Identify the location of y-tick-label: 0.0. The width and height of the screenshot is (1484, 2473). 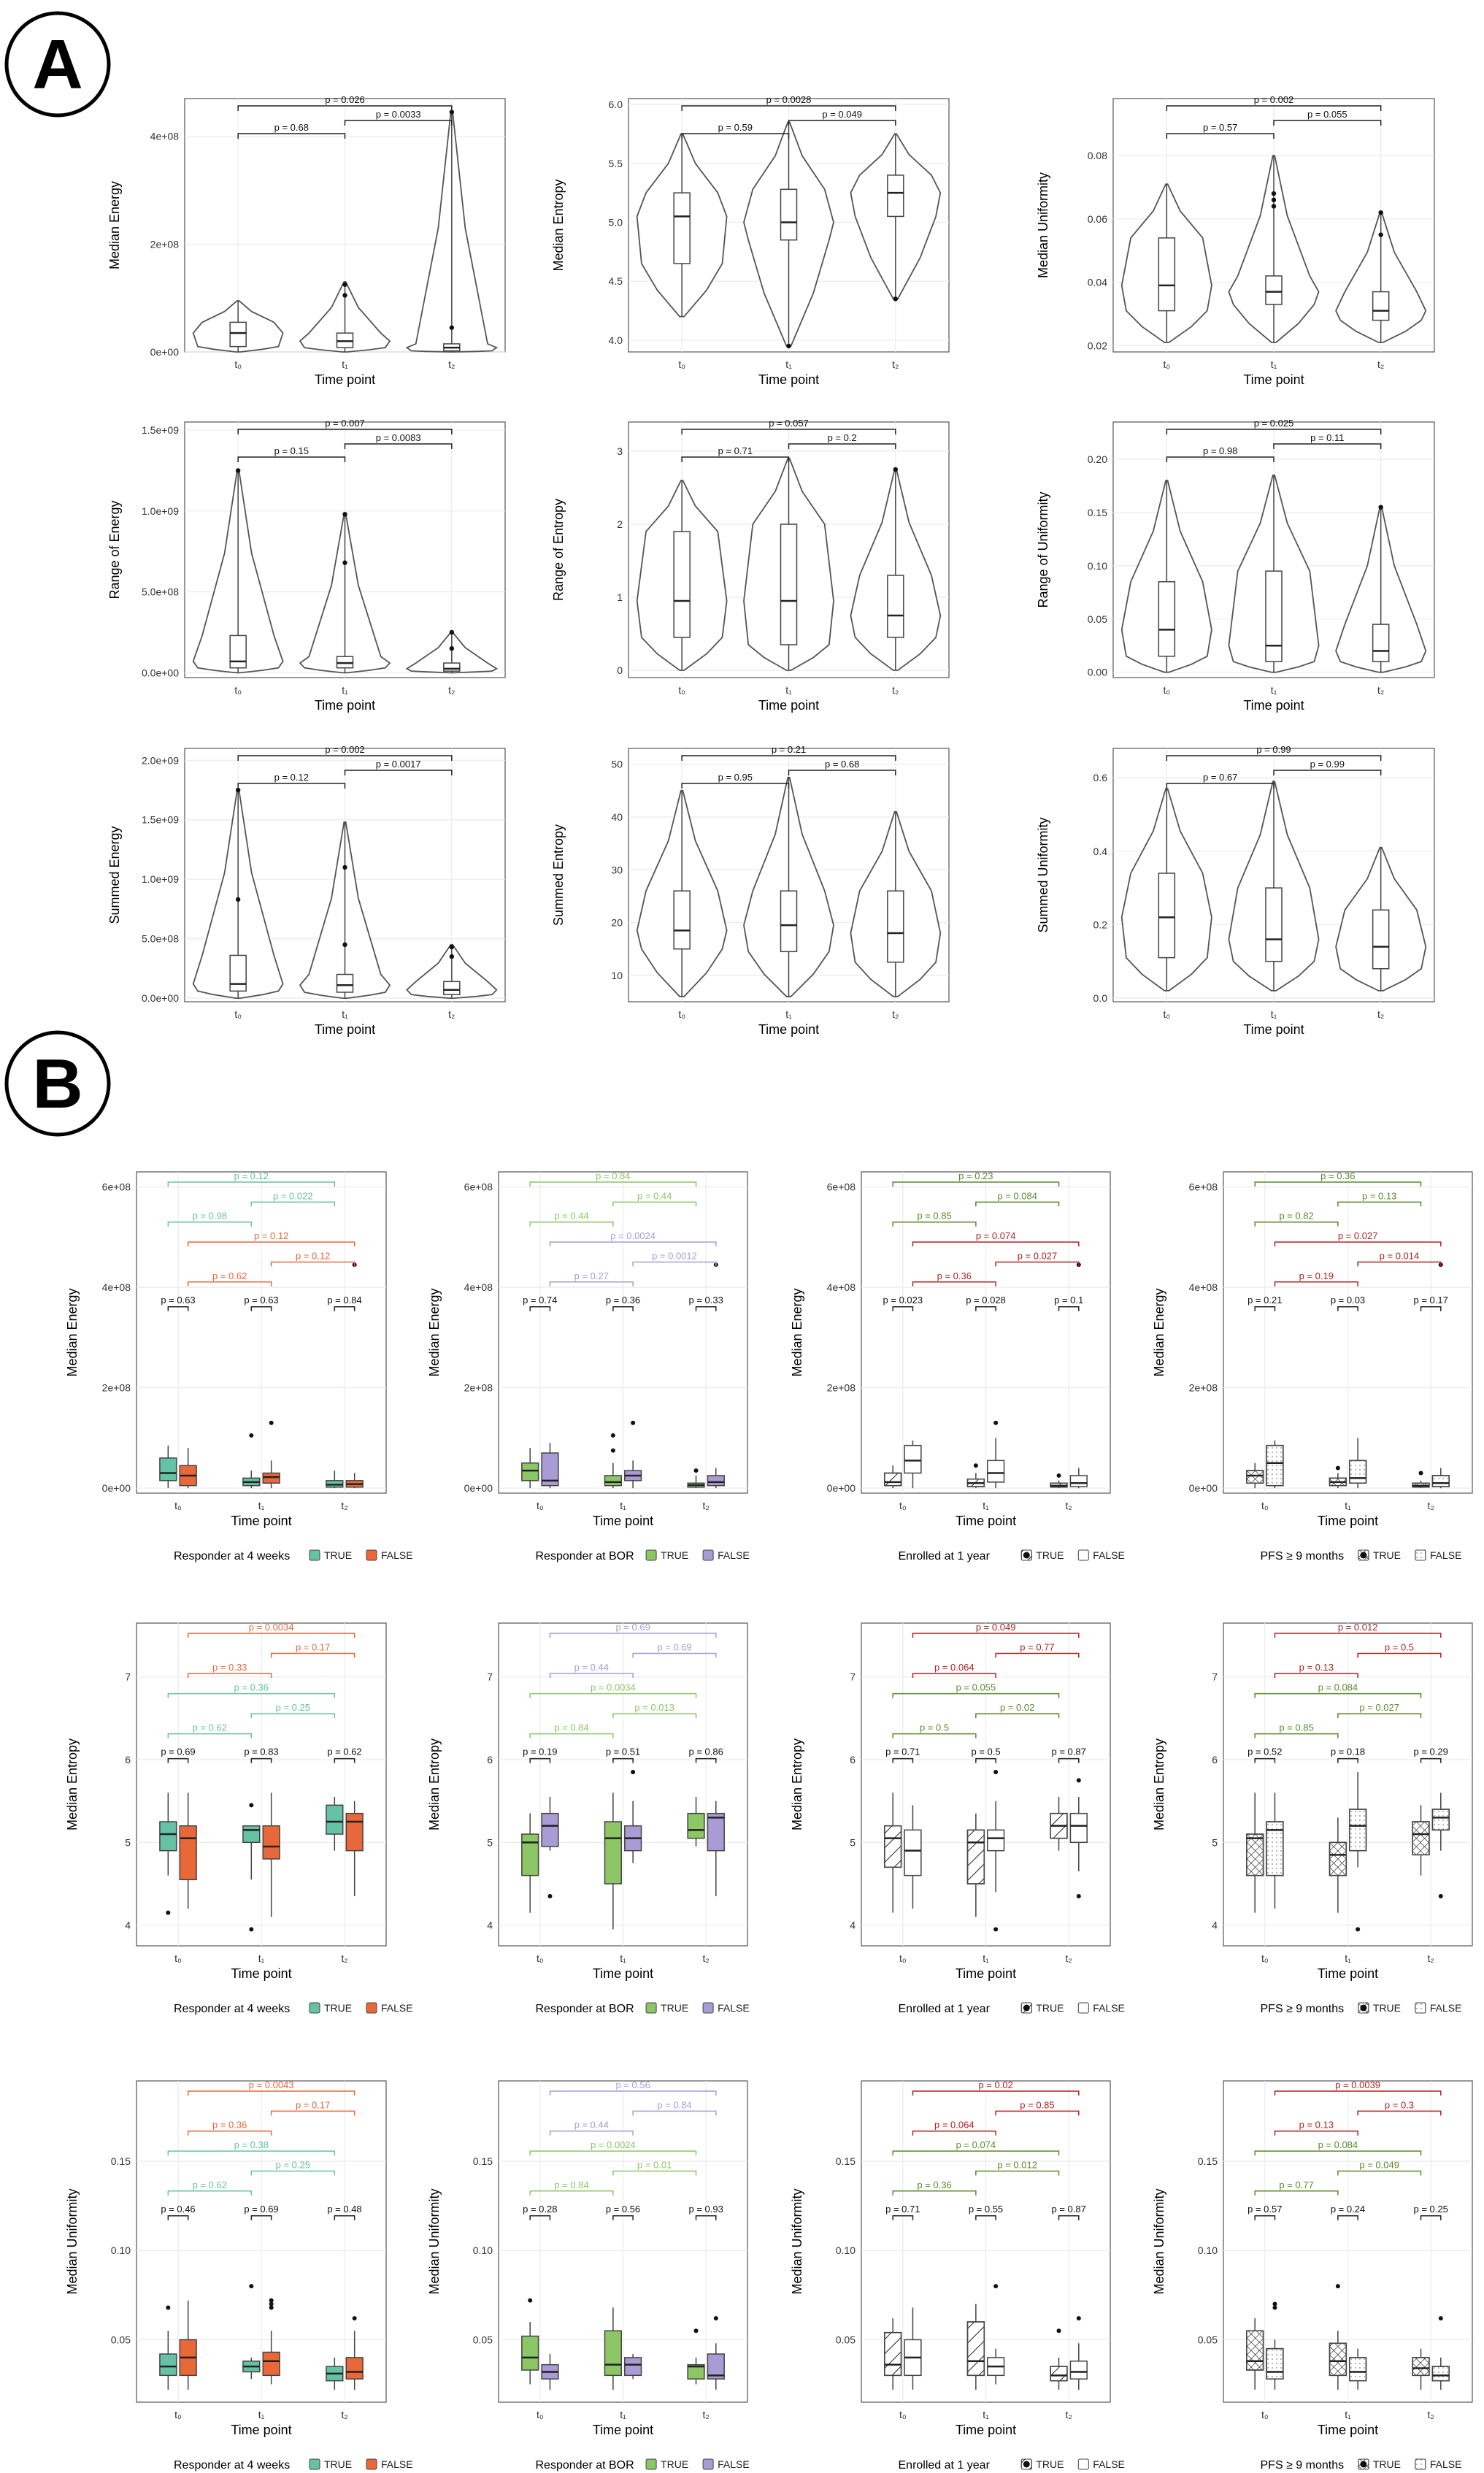
(1100, 998).